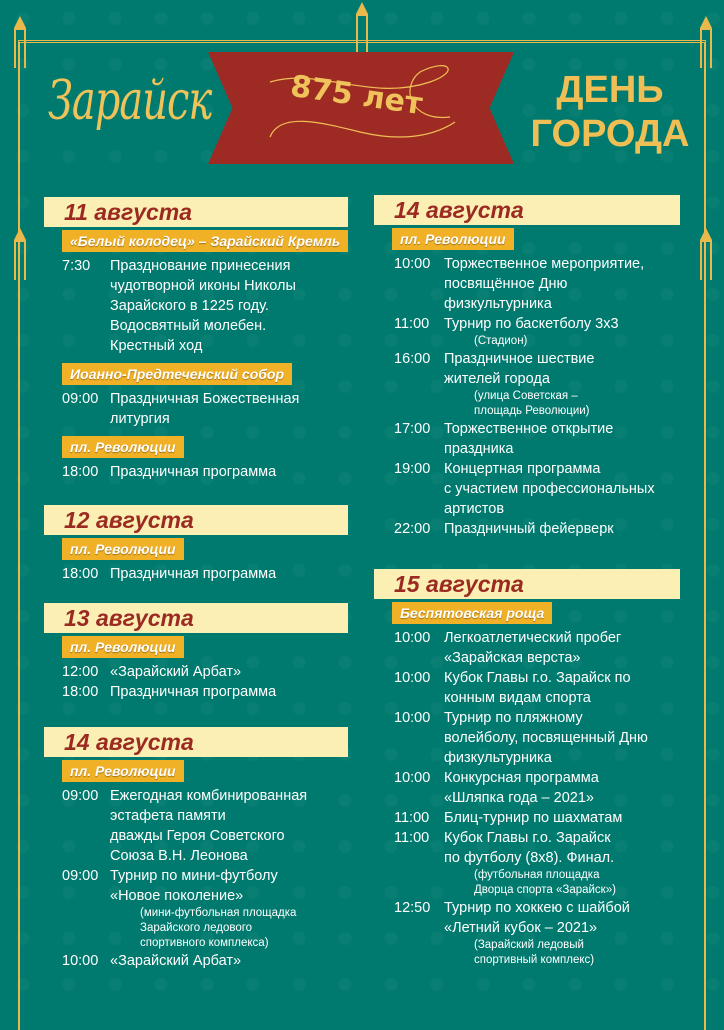 This screenshot has height=1030, width=724. Describe the element at coordinates (610, 112) in the screenshot. I see `page-title: ДЕНЬ ГОРОДА` at that location.